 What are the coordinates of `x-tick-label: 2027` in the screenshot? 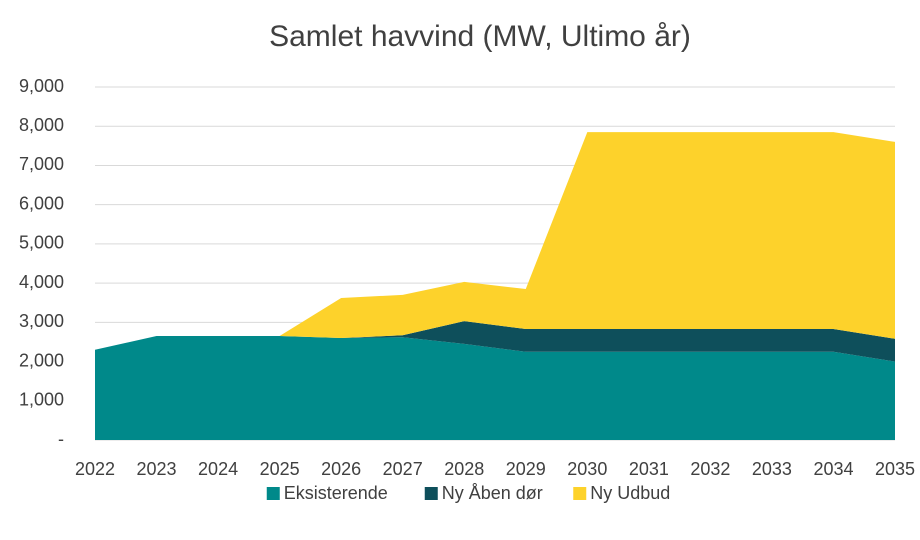 It's located at (403, 469).